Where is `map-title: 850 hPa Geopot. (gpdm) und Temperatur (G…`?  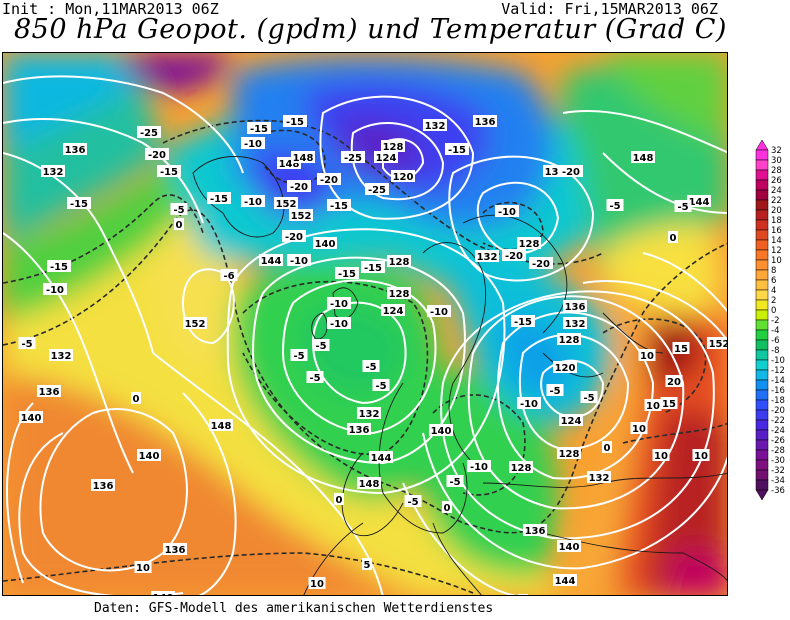
map-title: 850 hPa Geopot. (gpdm) und Temperatur (G… is located at coordinates (370, 29).